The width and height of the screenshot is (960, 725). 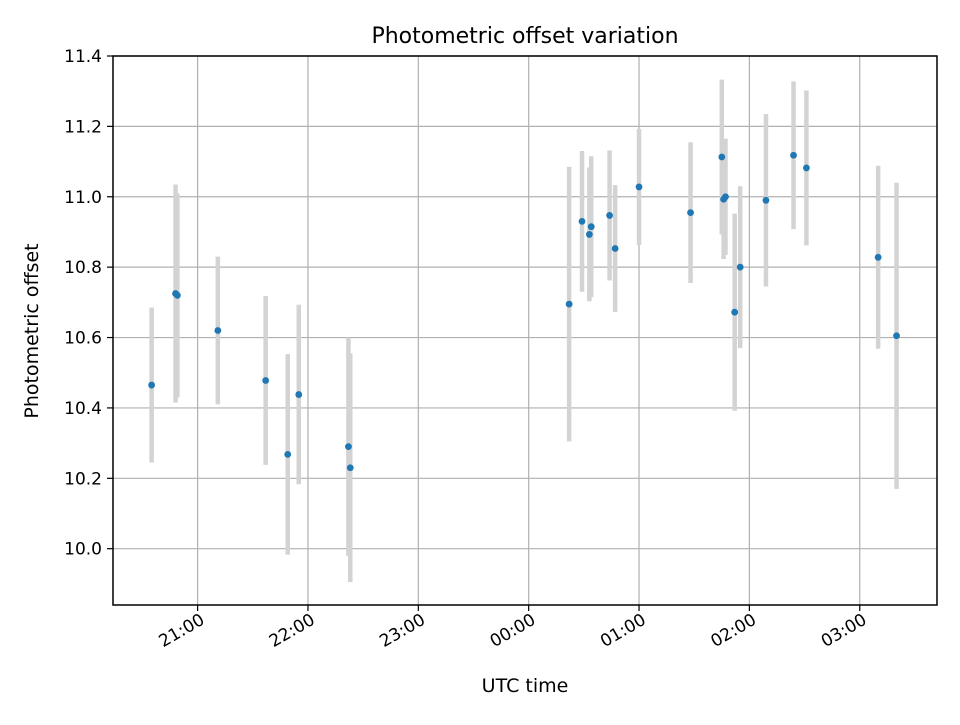 What do you see at coordinates (83, 550) in the screenshot?
I see `y-tick-label: 10.0` at bounding box center [83, 550].